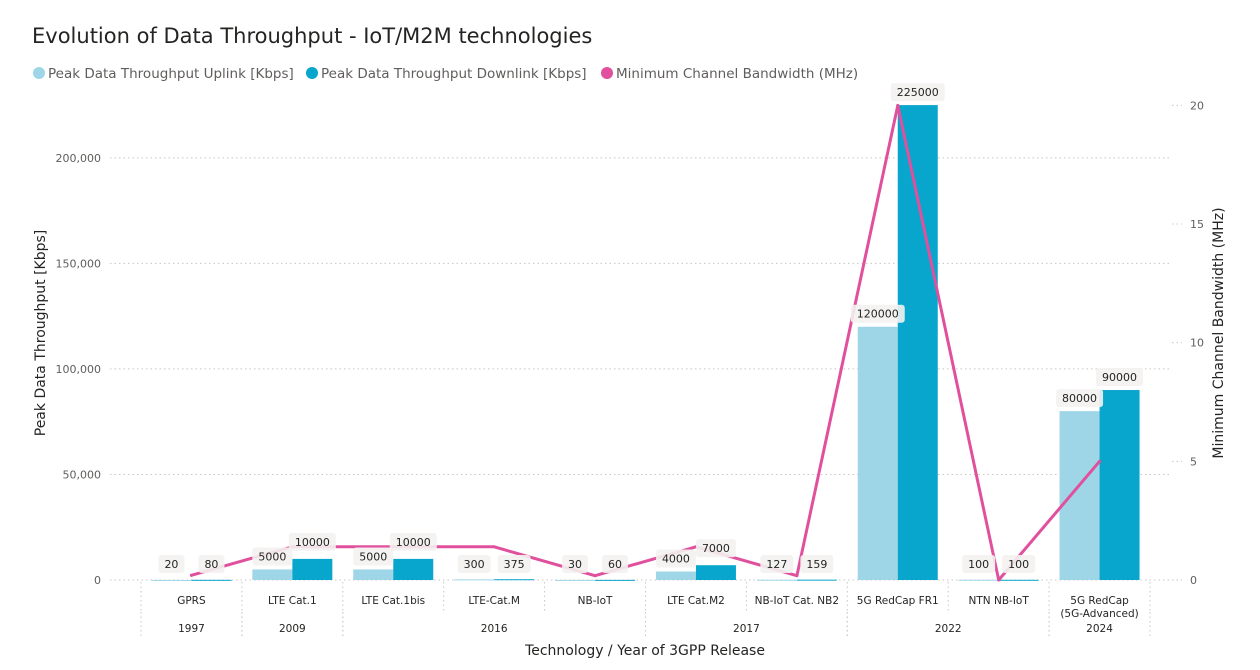  I want to click on data-label: 7000, so click(715, 548).